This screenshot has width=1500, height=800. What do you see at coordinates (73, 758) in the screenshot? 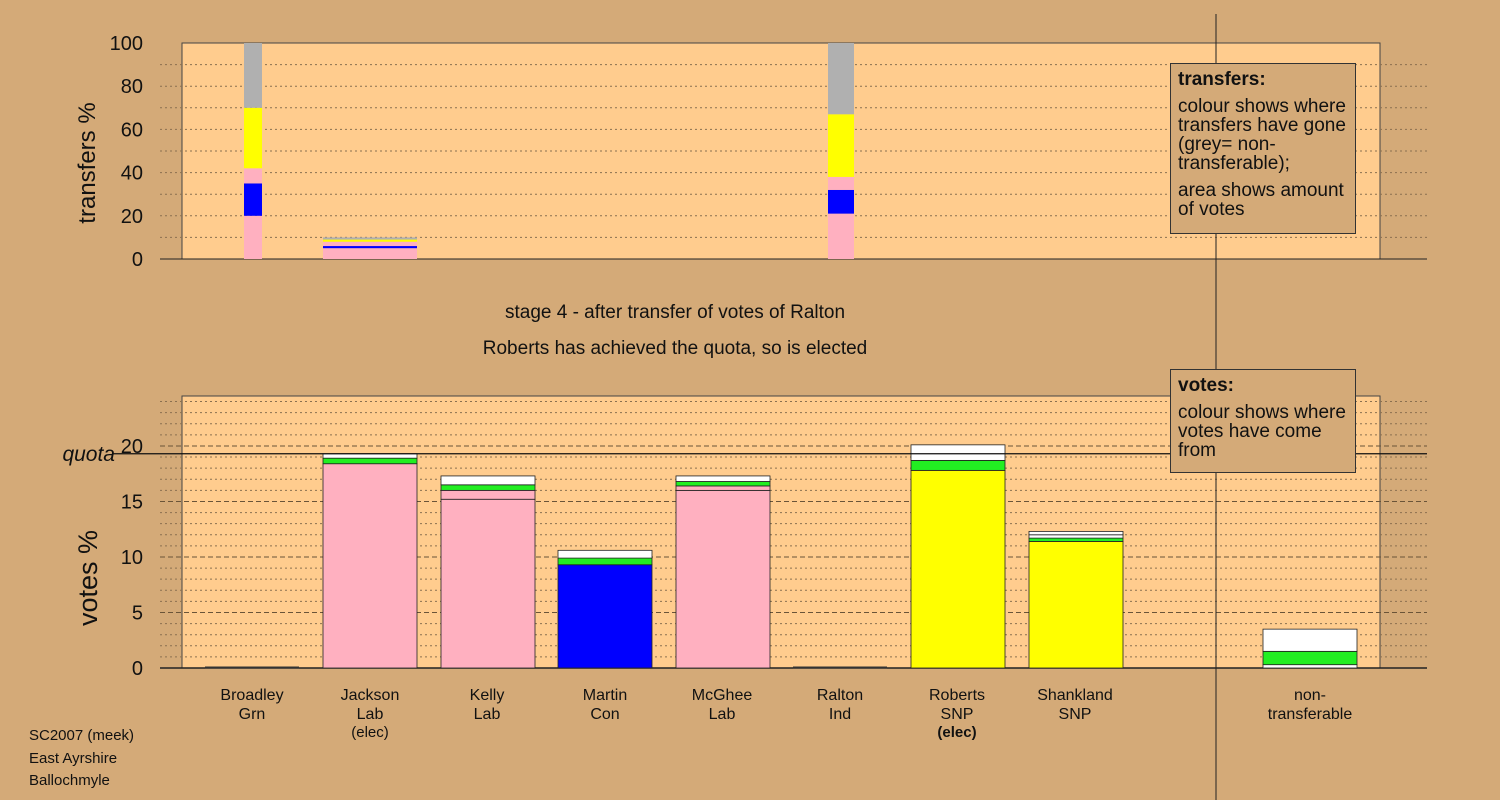
I see `meta-council: East Ayrshire` at bounding box center [73, 758].